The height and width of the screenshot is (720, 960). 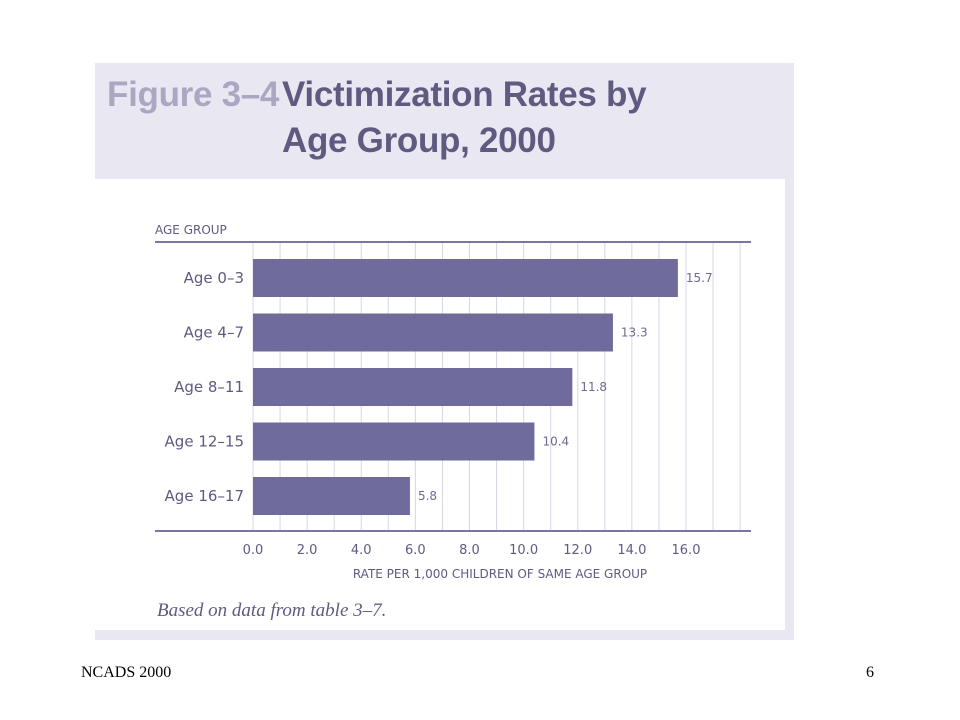 What do you see at coordinates (191, 230) in the screenshot?
I see `y-axis-title: AGE GROUP` at bounding box center [191, 230].